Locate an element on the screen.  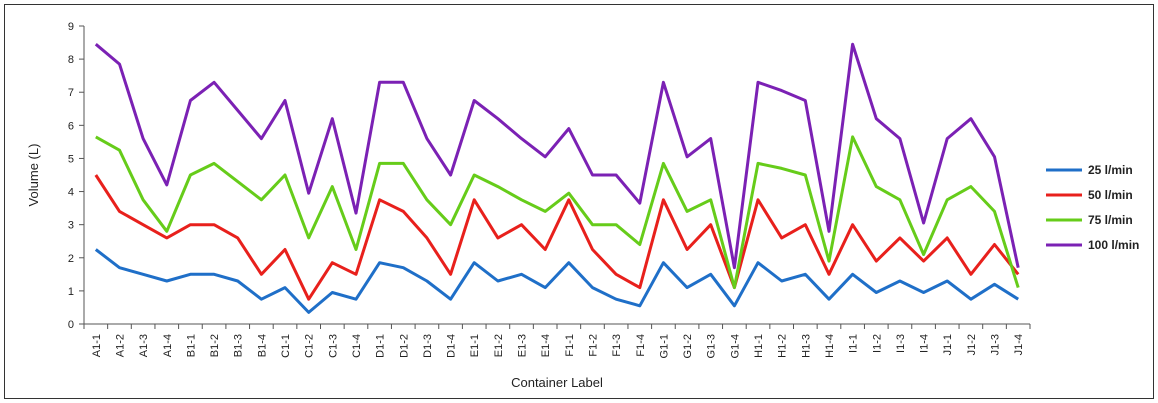
x-tick-label: C1-4 is located at coordinates (357, 346).